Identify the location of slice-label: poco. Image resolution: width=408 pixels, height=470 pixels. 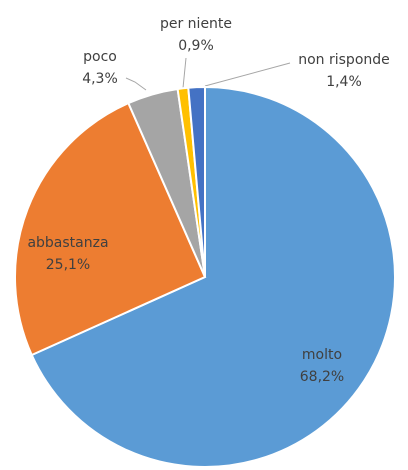
(100, 57).